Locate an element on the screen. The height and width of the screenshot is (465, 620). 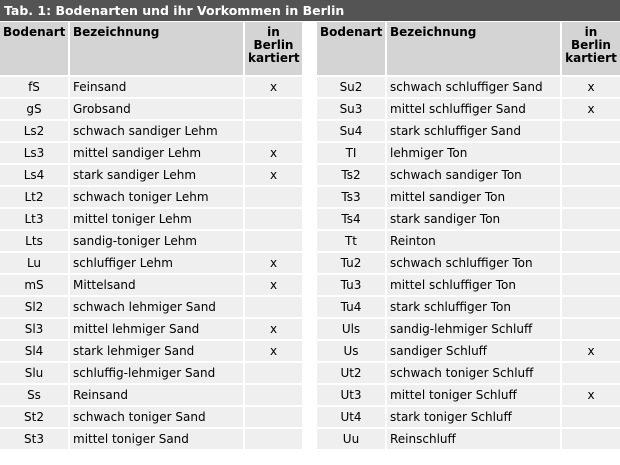
table-row: Tu2 schwach schluffiger Ton is located at coordinates (468, 263).